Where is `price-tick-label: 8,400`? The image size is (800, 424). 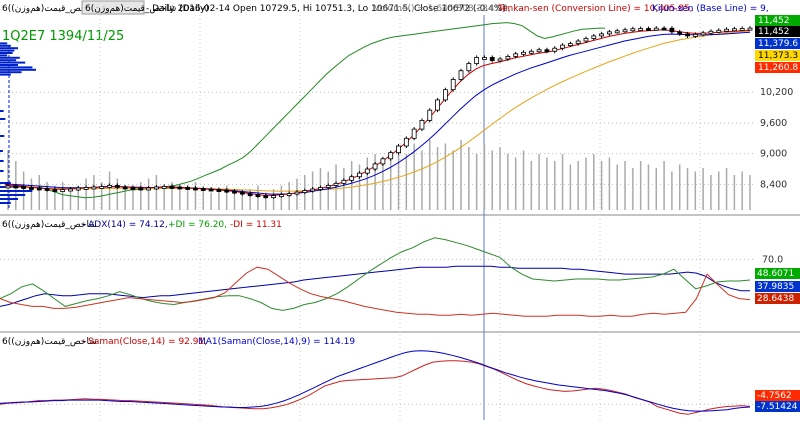 price-tick-label: 8,400 is located at coordinates (773, 184).